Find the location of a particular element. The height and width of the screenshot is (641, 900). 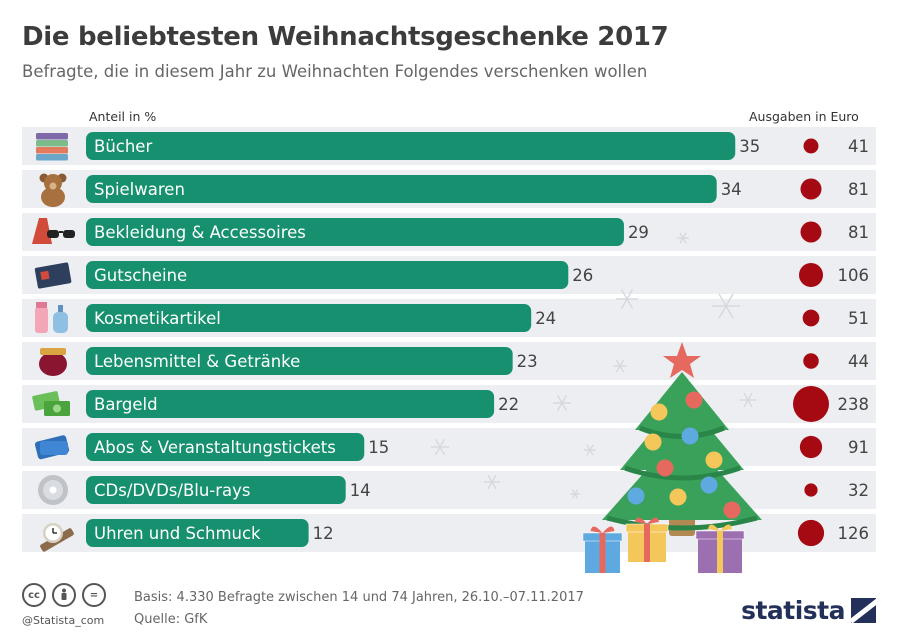

watch-icon is located at coordinates (57, 537).